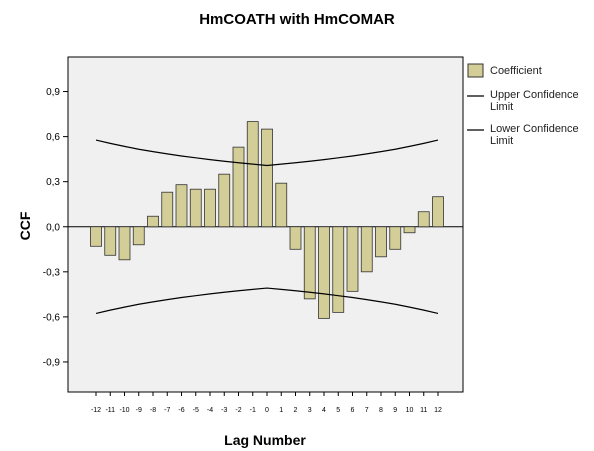 This screenshot has width=594, height=451. Describe the element at coordinates (534, 135) in the screenshot. I see `legend-label: Lower Confidence Limit` at that location.